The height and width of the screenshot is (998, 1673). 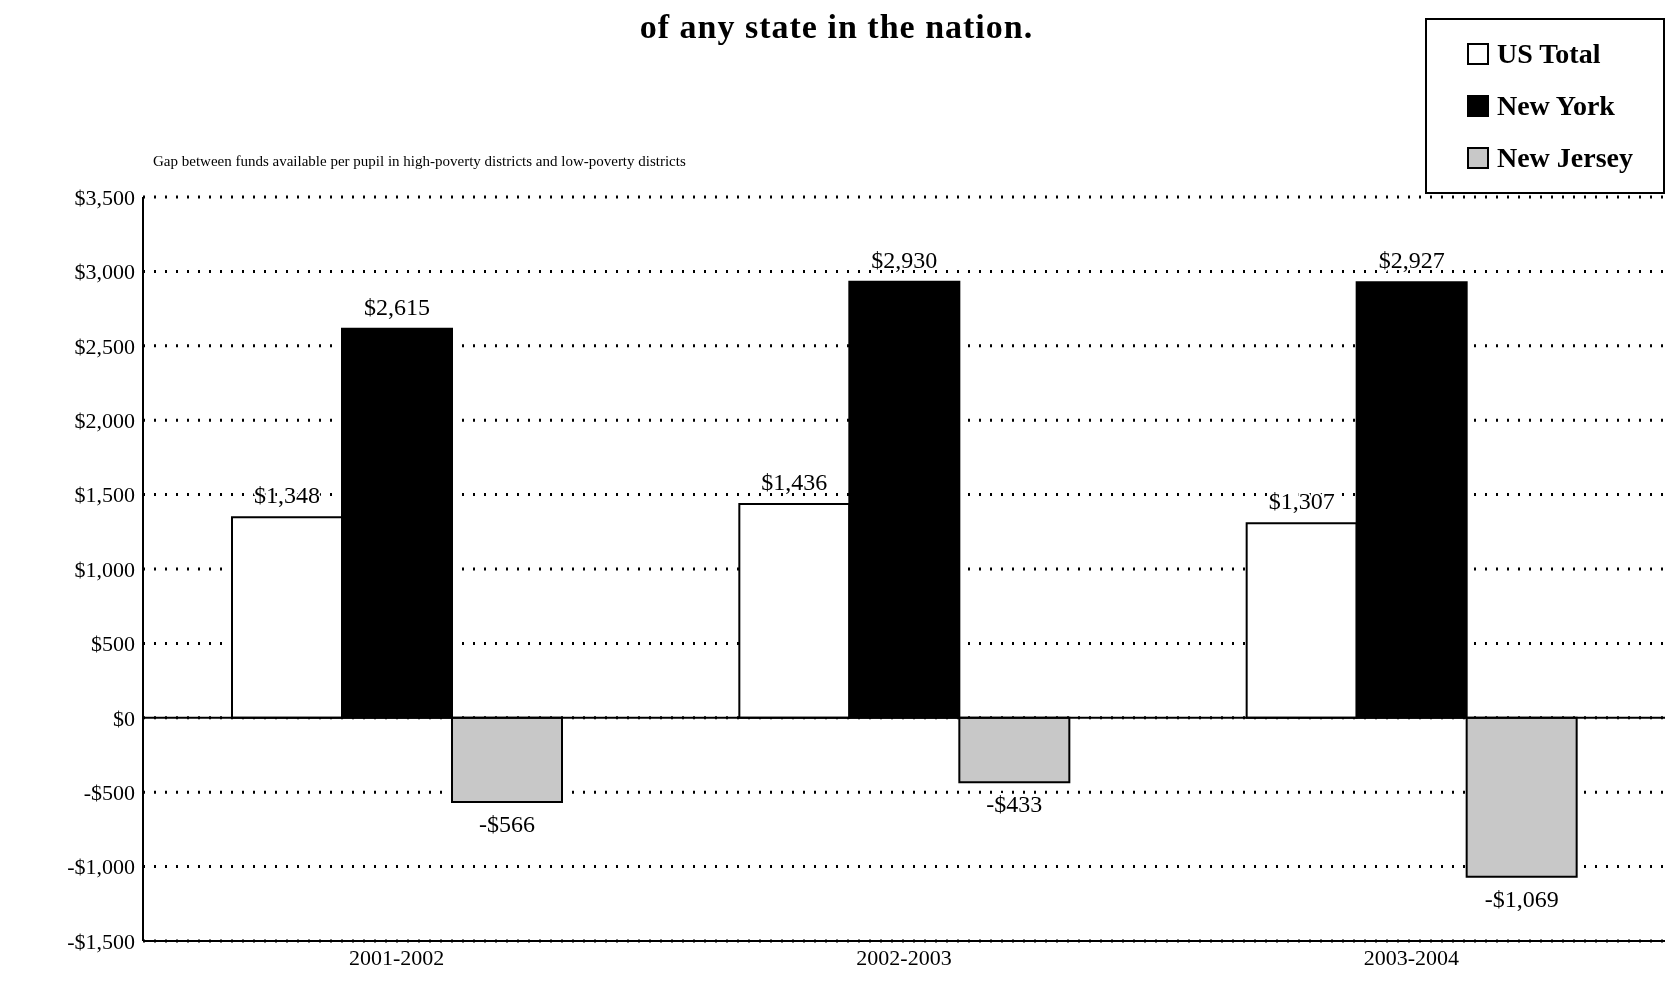 I want to click on x-tick-label: 2001-2002, so click(x=397, y=957).